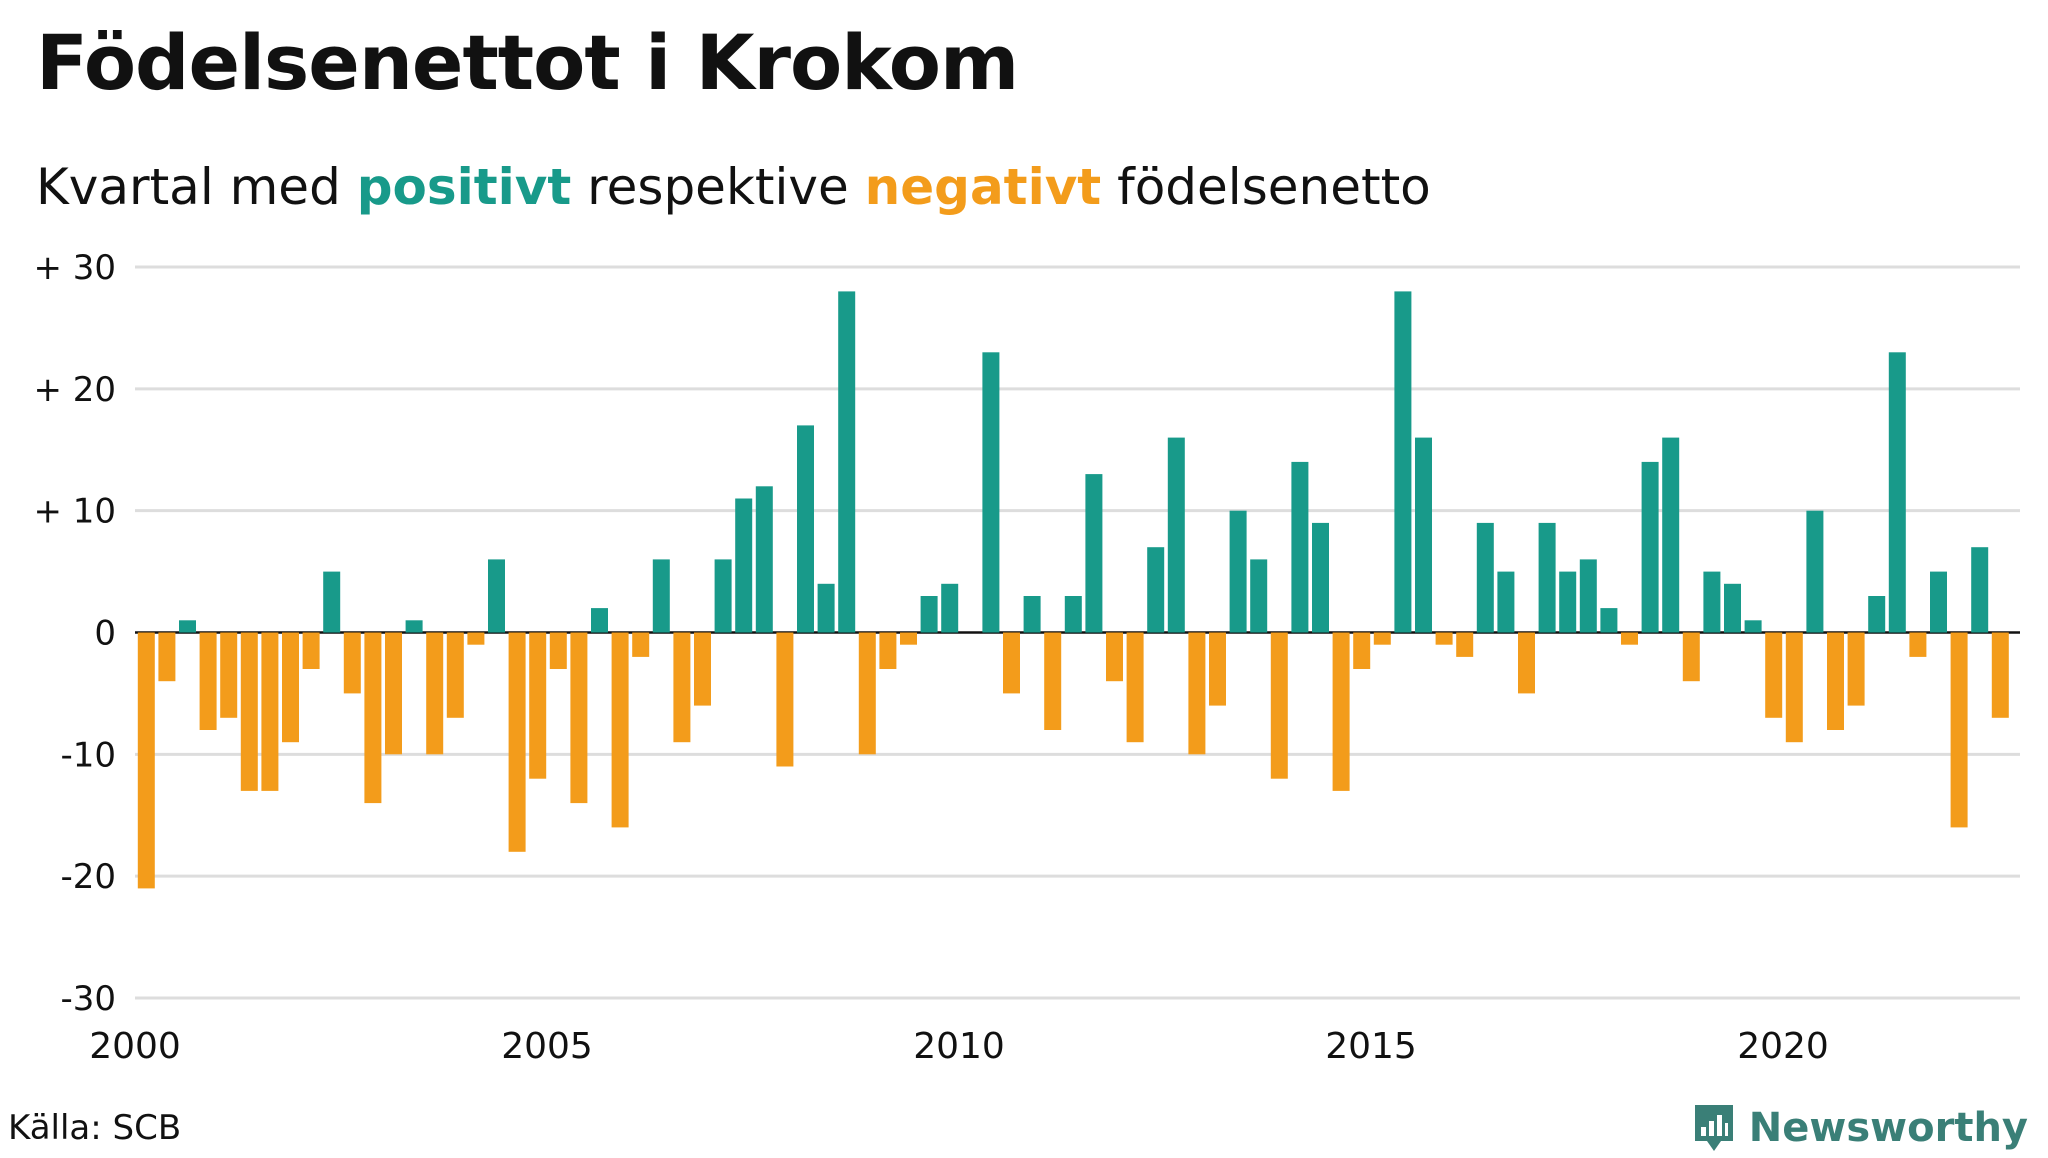 This screenshot has width=2048, height=1158. Describe the element at coordinates (88, 755) in the screenshot. I see `y-tick-label: -10` at that location.